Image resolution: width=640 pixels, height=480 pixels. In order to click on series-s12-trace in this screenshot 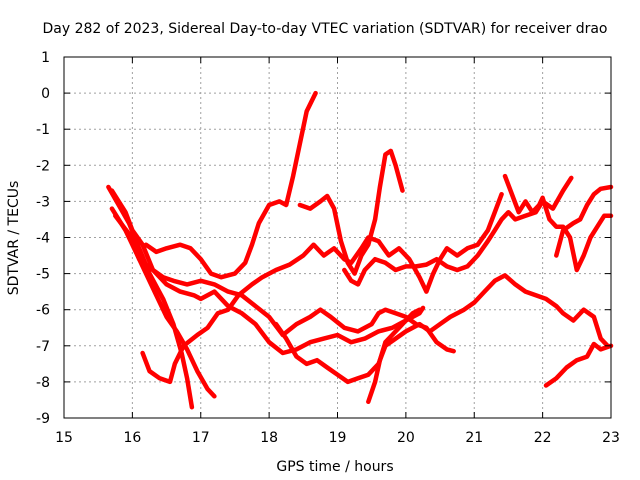, I will do `click(578, 364)`.